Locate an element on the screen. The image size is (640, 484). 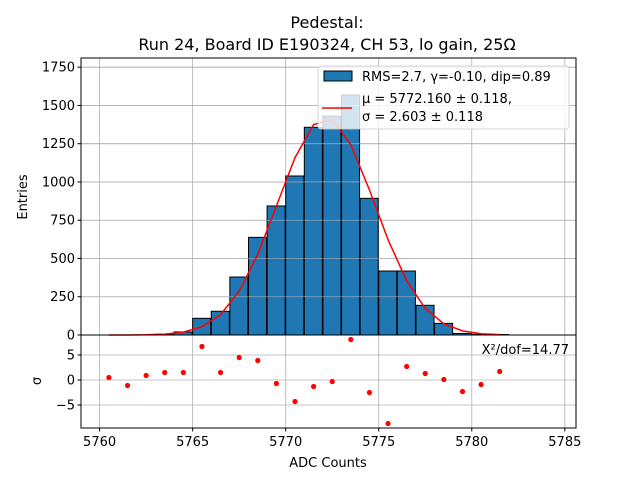
x-tick-label: 5785 is located at coordinates (564, 442).